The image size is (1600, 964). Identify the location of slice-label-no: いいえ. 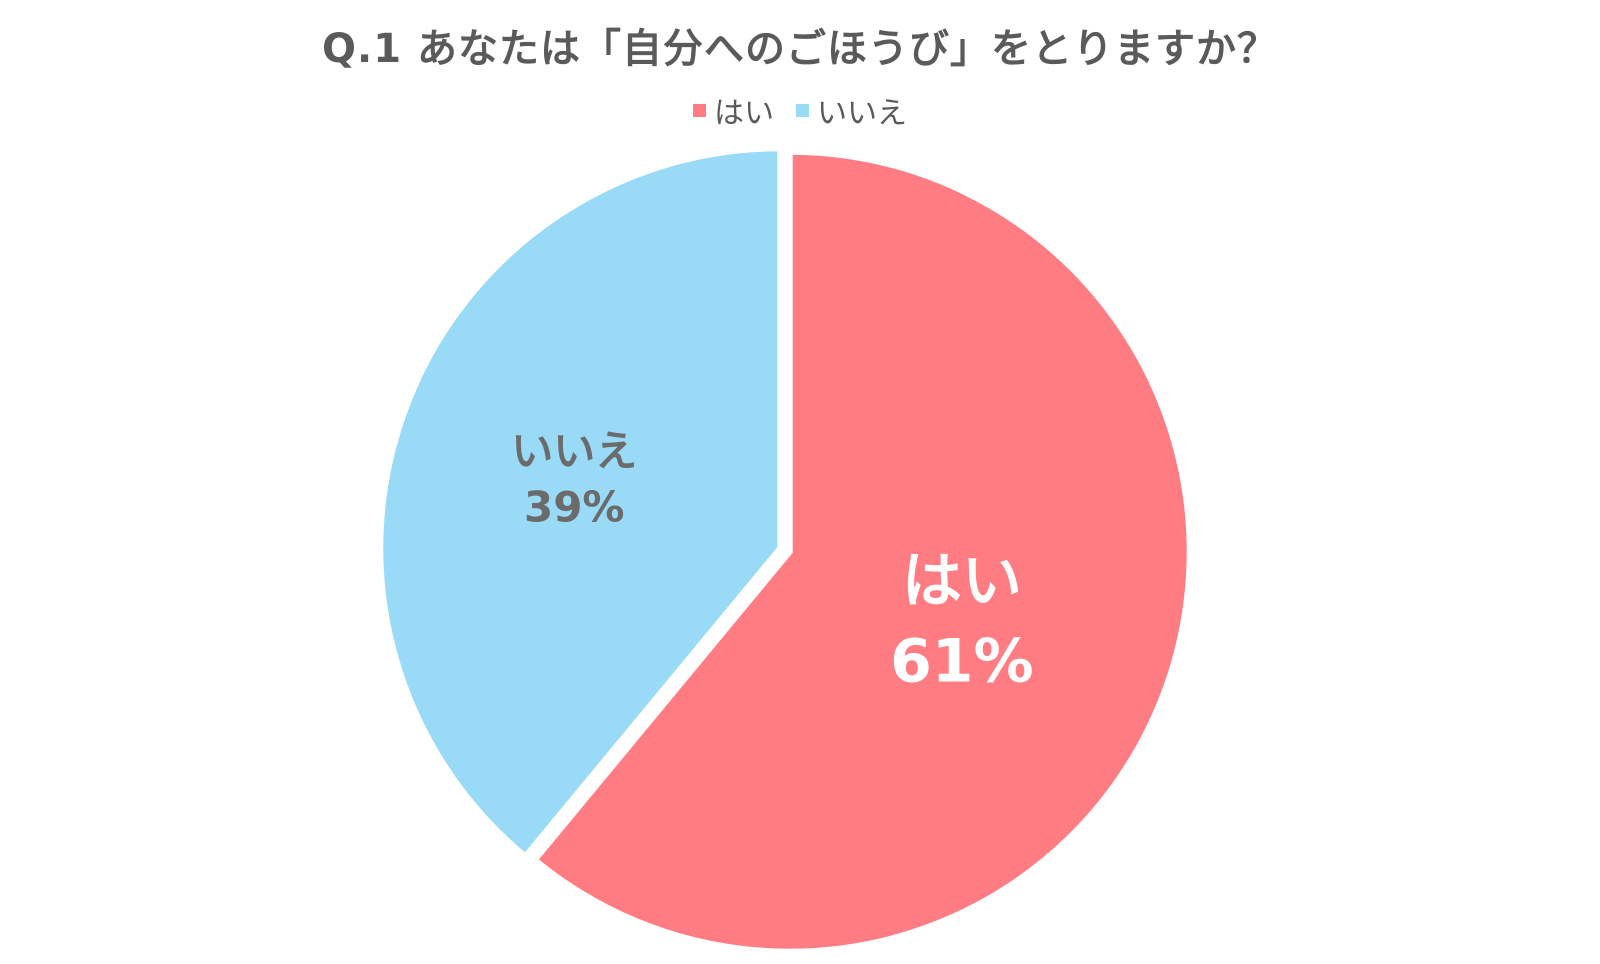
(574, 451).